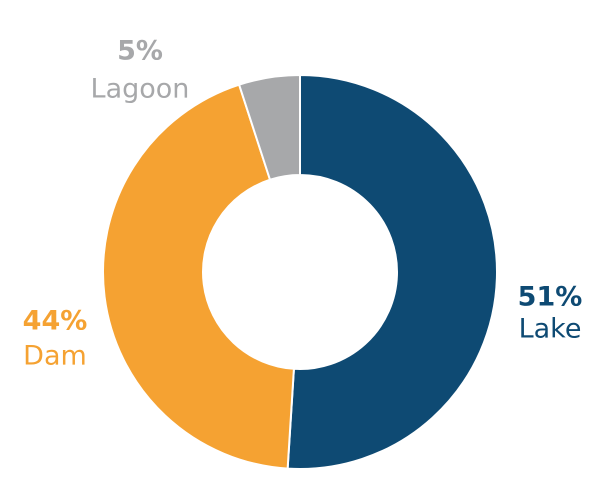 This screenshot has height=504, width=600. Describe the element at coordinates (55, 356) in the screenshot. I see `category-label: Dam` at that location.